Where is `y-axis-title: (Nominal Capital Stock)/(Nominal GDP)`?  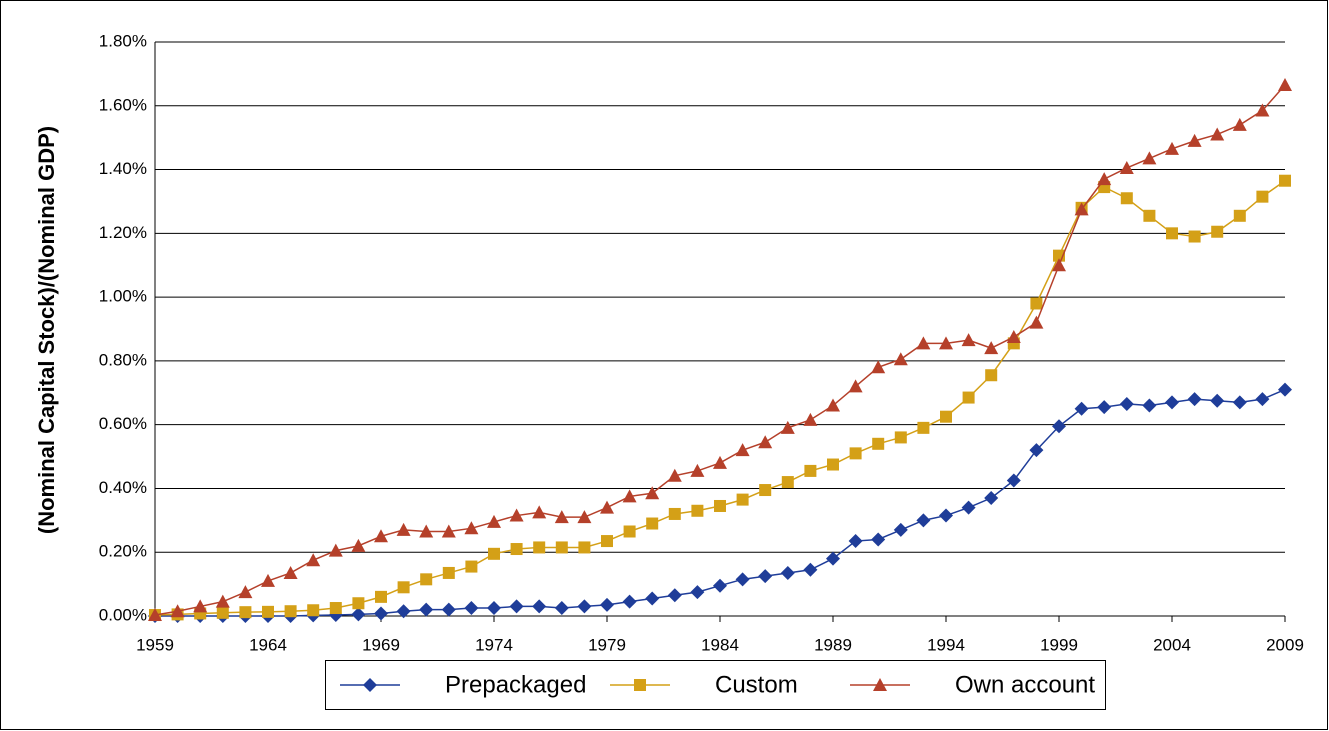 y-axis-title: (Nominal Capital Stock)/(Nominal GDP) is located at coordinates (46, 330).